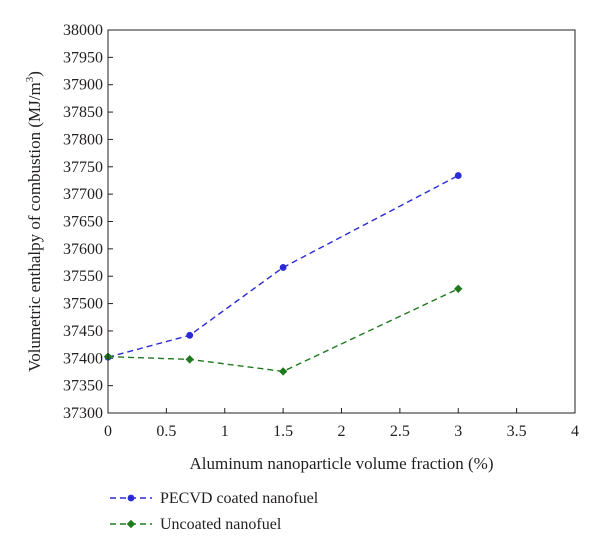  I want to click on legend: PECVD coated nanofuel Uncoated nanofuel, so click(214, 511).